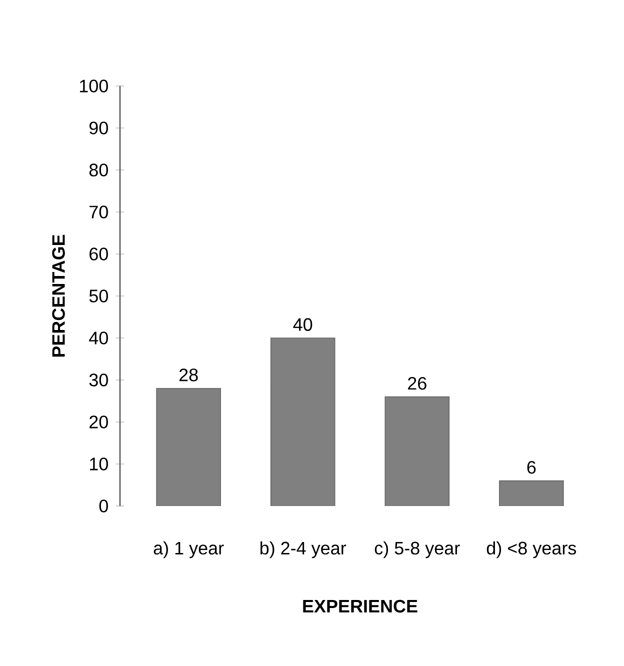 The width and height of the screenshot is (624, 666). Describe the element at coordinates (99, 464) in the screenshot. I see `y-tick-label: 10` at that location.